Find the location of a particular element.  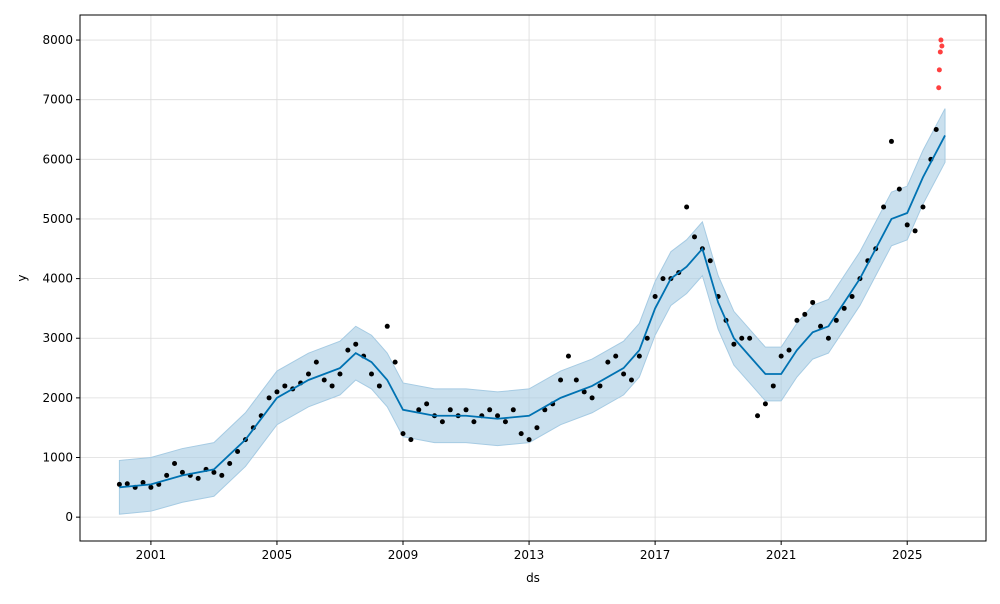

y-tick-label: 2000 is located at coordinates (57, 398).